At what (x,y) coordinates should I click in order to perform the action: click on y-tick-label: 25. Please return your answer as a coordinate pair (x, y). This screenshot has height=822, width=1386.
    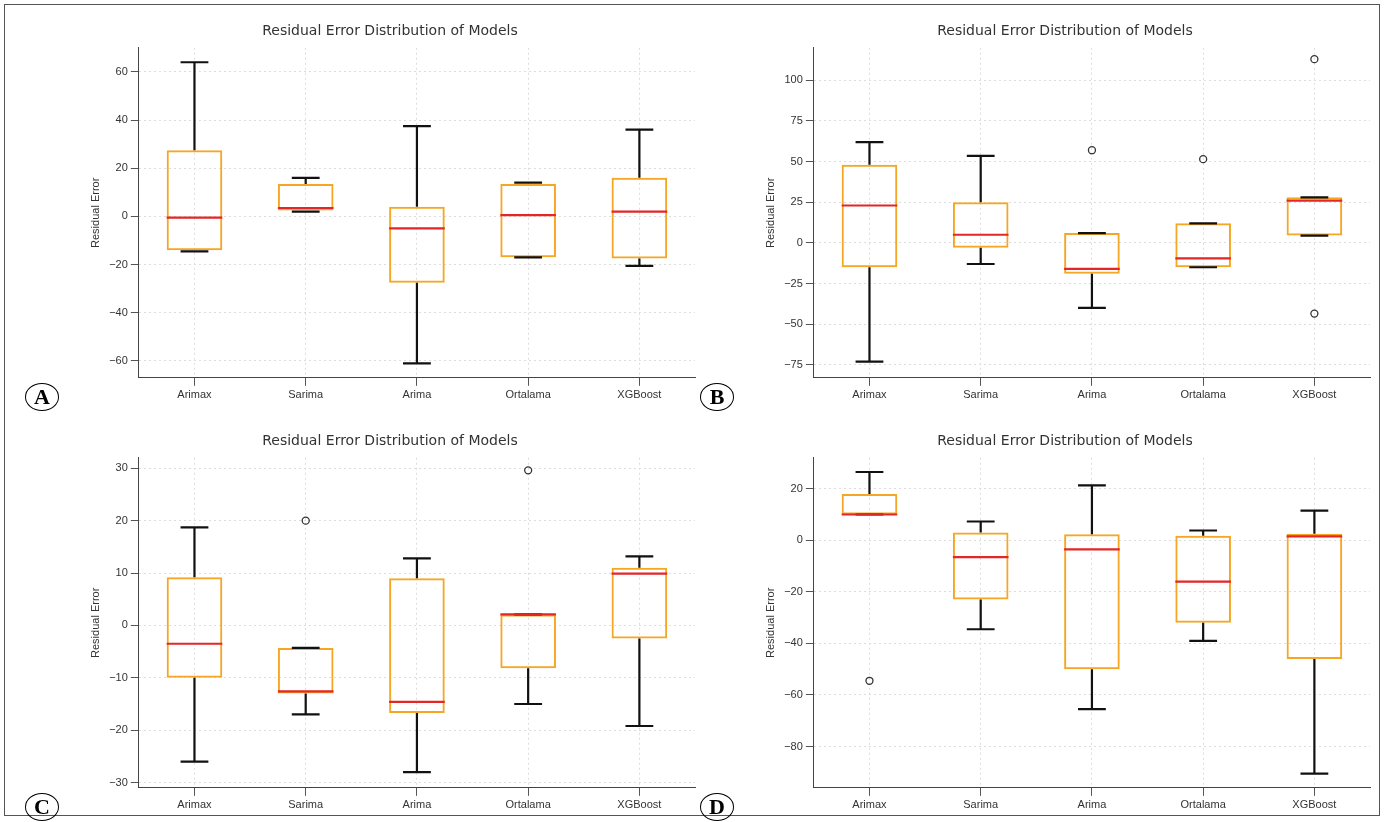
    Looking at the image, I should click on (796, 201).